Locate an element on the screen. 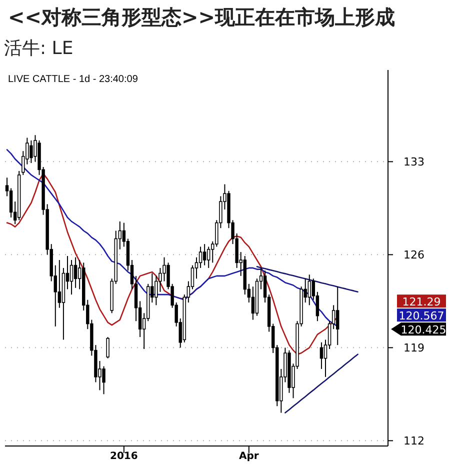  y-tick-label: 119 is located at coordinates (414, 348).